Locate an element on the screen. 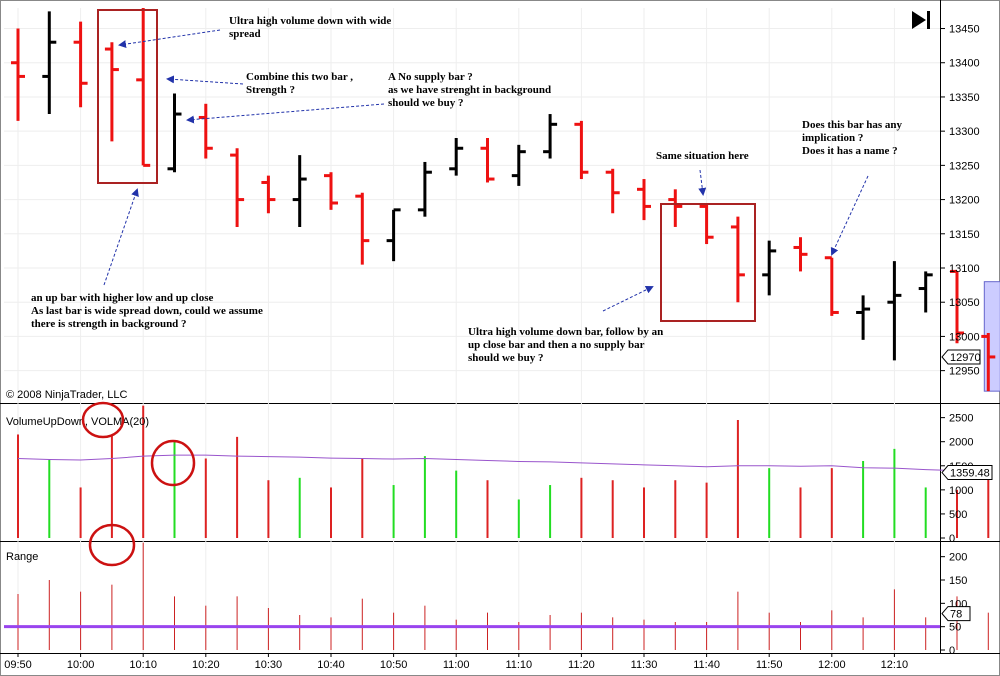 This screenshot has height=676, width=1000. annotation-line: Ultra high volume down bar, follow by an is located at coordinates (565, 332).